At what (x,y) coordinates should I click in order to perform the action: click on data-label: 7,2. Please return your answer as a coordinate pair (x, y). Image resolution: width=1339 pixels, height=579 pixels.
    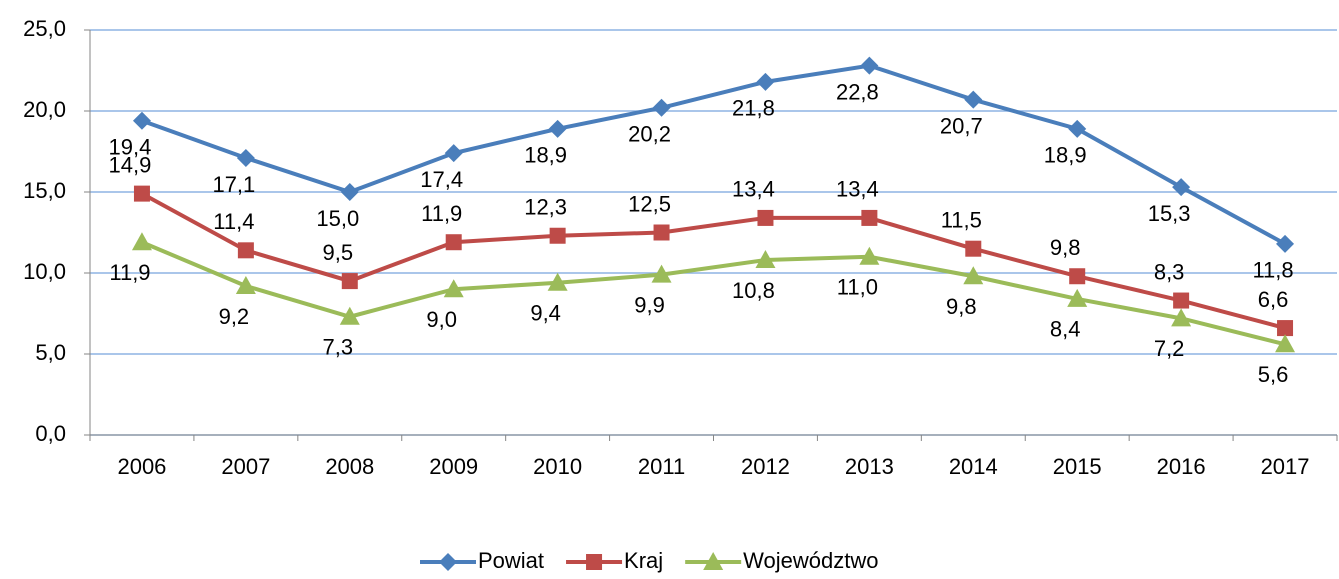
    Looking at the image, I should click on (1169, 348).